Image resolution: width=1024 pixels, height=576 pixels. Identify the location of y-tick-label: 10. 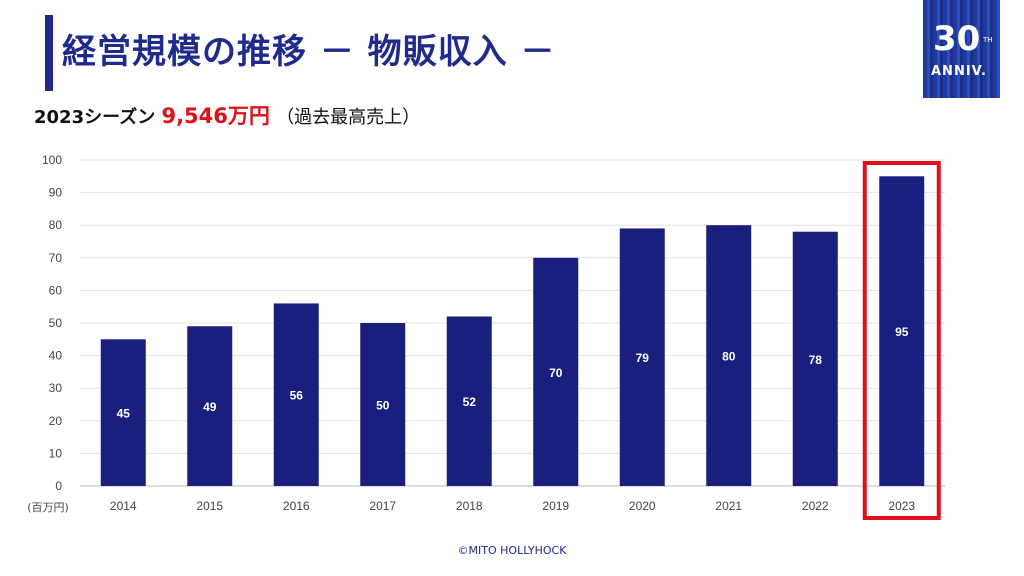
(56, 453).